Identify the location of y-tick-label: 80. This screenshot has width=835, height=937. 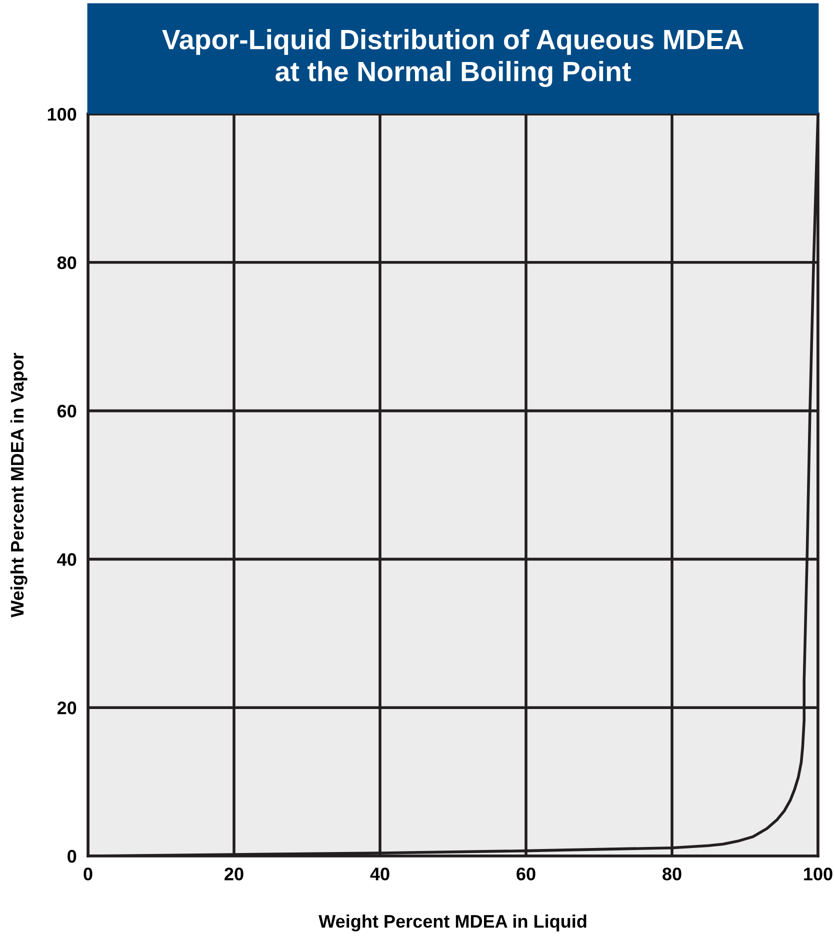
(66, 263).